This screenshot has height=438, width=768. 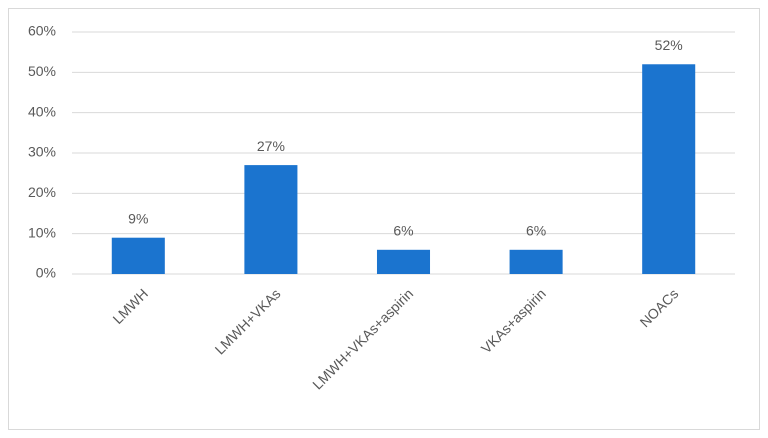 What do you see at coordinates (46, 273) in the screenshot?
I see `y-tick-label: 0%` at bounding box center [46, 273].